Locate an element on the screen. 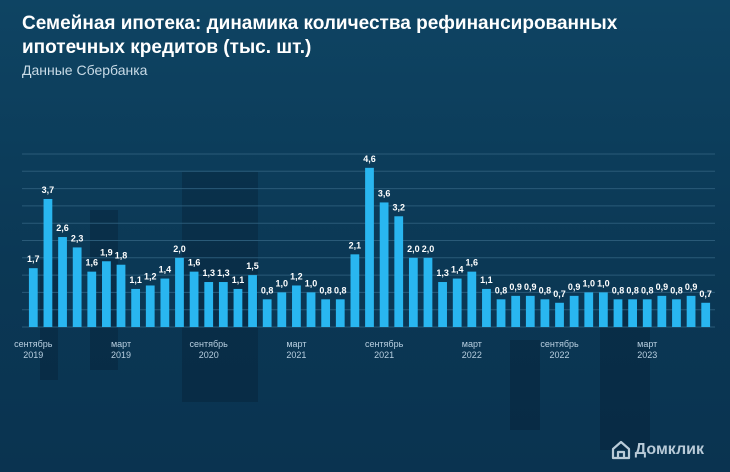 The height and width of the screenshot is (472, 730). data-label: 1,5 is located at coordinates (252, 266).